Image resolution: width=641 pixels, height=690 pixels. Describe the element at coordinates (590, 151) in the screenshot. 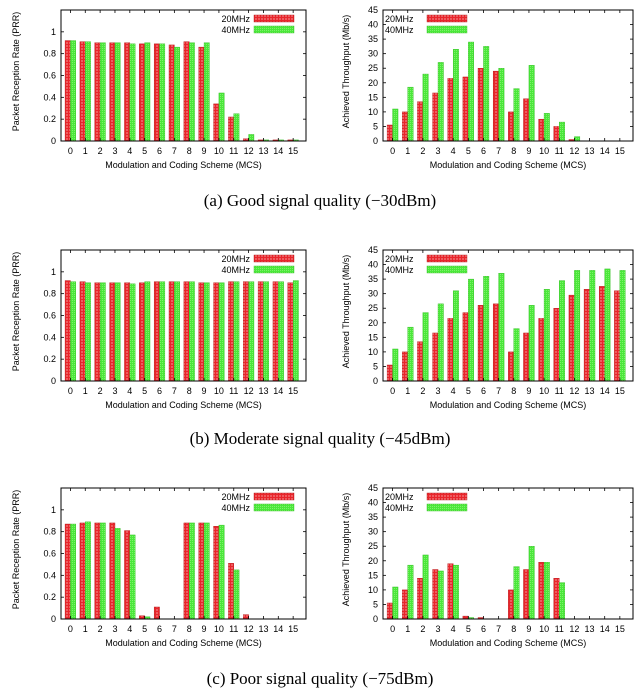

I see `xtick-label: 13` at that location.